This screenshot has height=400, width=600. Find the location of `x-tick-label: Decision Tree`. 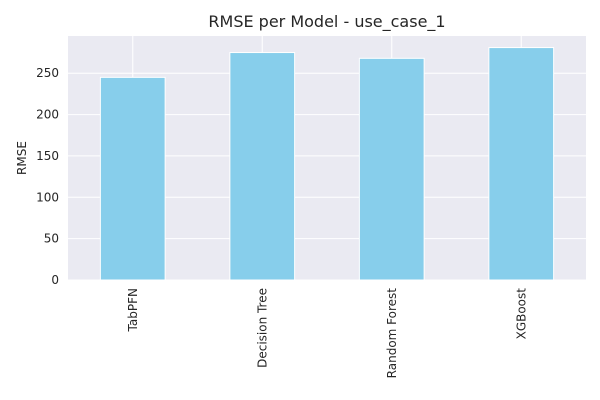

x-tick-label: Decision Tree is located at coordinates (262, 328).